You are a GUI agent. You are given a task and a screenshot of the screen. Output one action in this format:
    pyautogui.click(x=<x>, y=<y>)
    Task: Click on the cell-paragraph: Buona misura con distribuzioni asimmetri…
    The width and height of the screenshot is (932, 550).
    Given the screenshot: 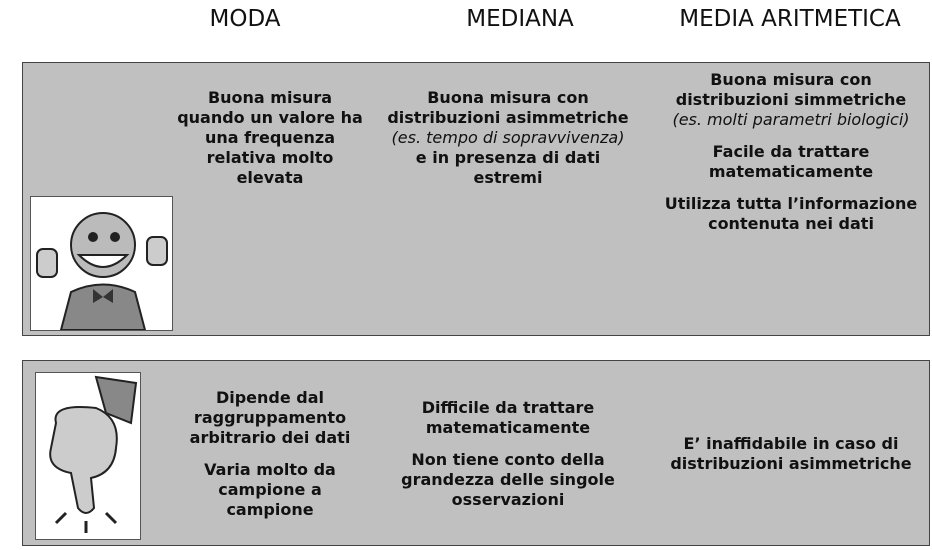 What is the action you would take?
    pyautogui.click(x=508, y=138)
    